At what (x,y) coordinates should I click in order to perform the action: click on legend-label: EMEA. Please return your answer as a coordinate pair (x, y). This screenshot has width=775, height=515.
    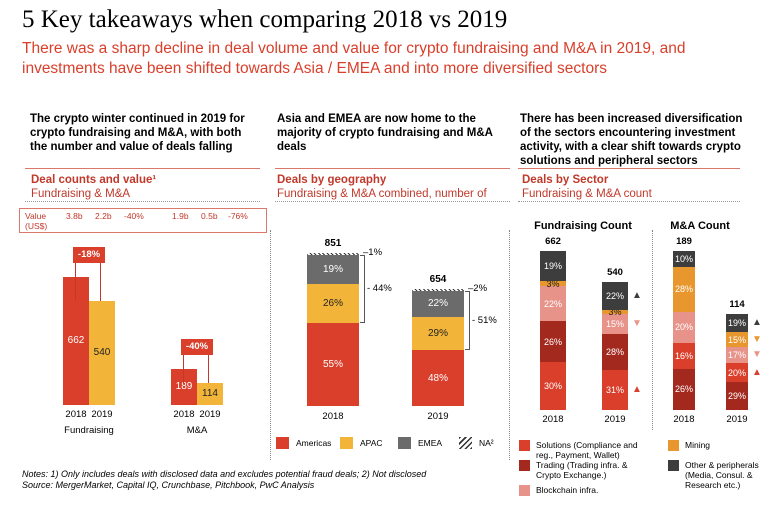
    Looking at the image, I should click on (430, 443).